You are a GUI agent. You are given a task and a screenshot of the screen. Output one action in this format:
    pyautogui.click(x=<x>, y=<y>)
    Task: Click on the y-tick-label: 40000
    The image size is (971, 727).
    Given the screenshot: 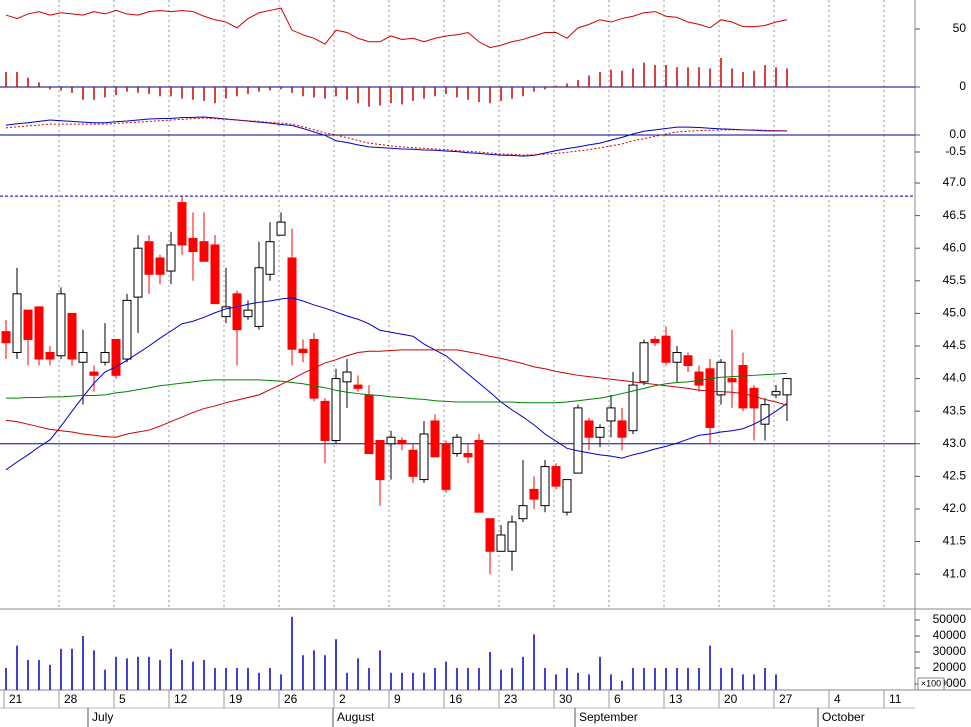 What is the action you would take?
    pyautogui.click(x=950, y=635)
    